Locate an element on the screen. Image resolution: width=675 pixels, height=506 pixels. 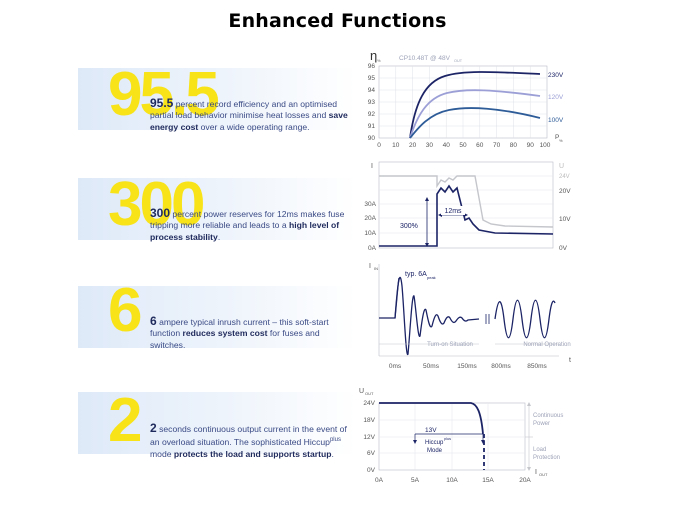
row-band-efficiency is located at coordinates (217, 99).